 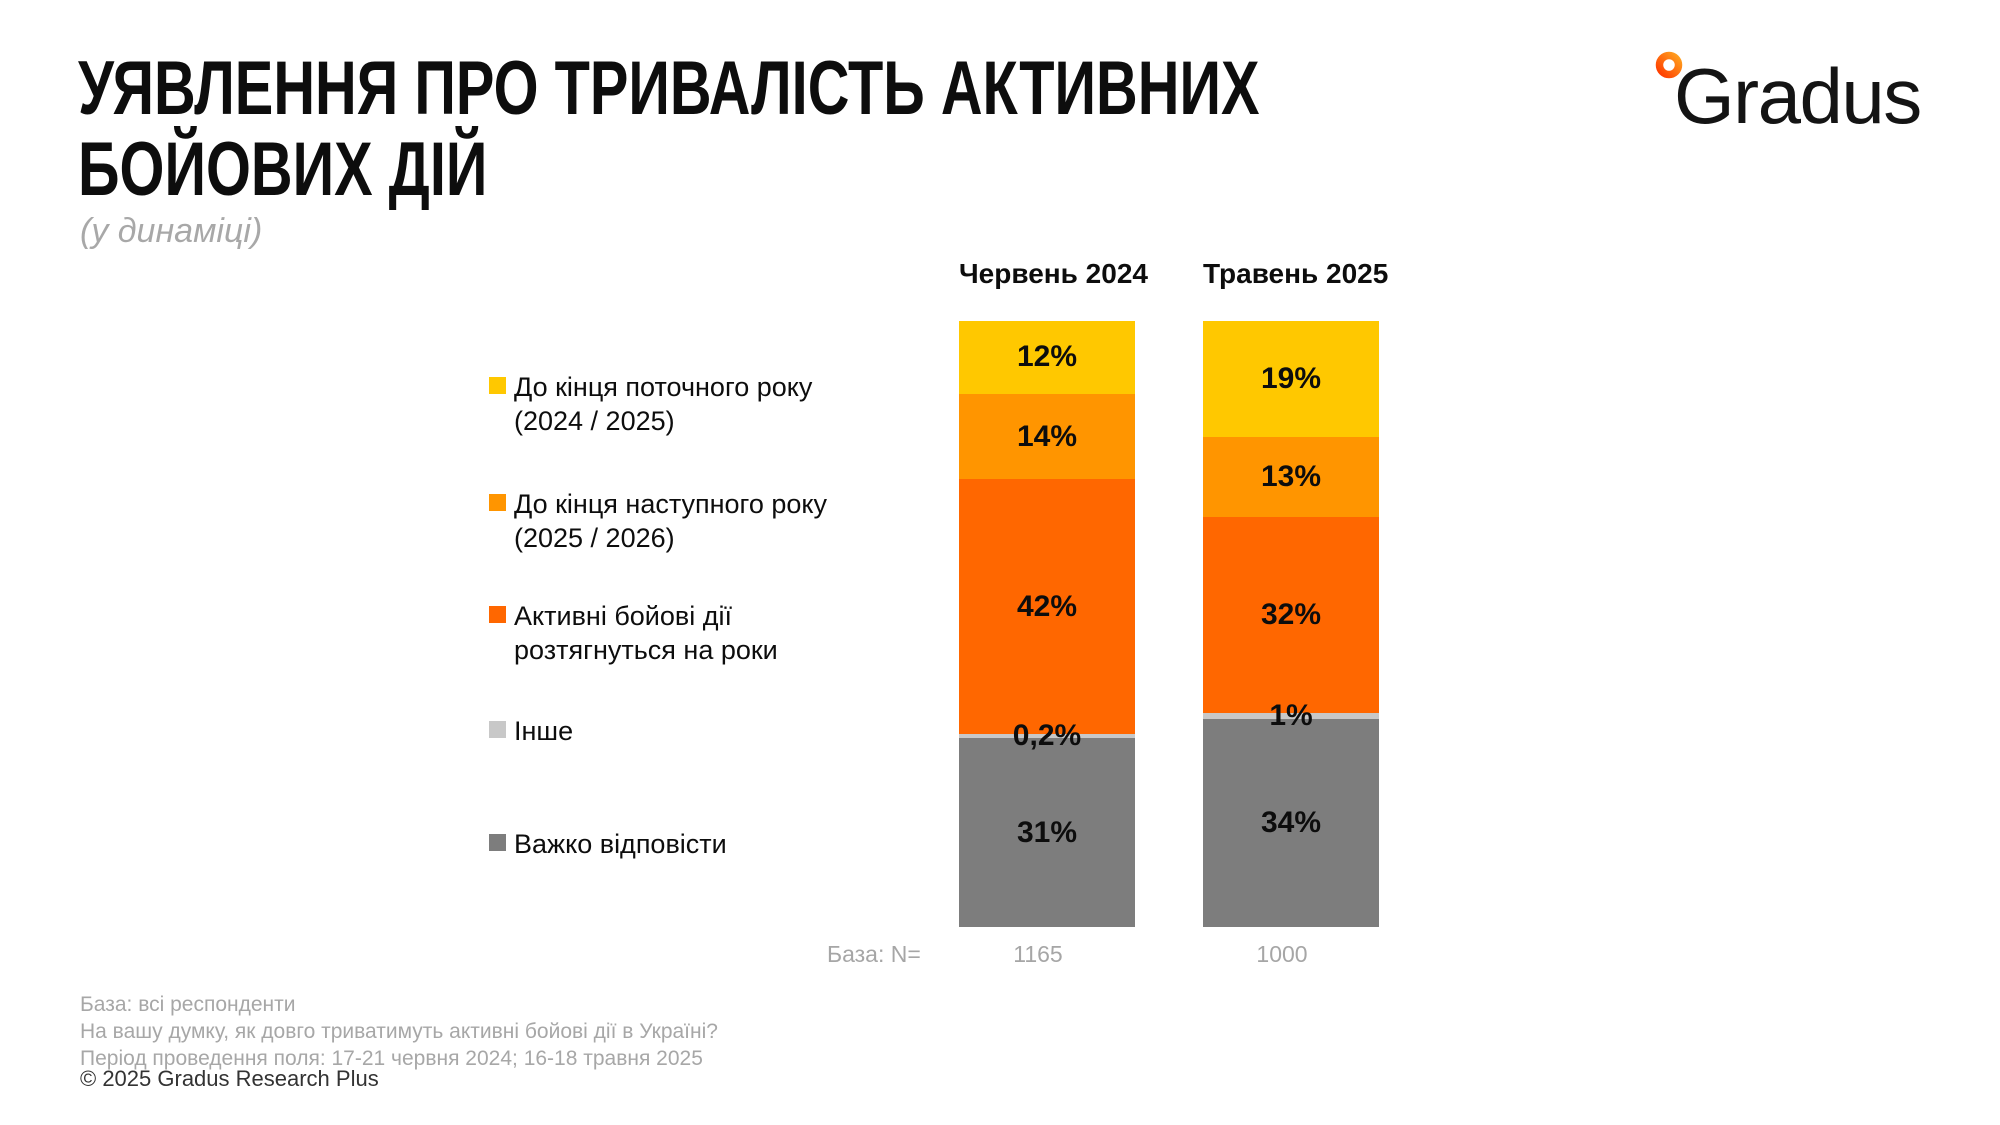 I want to click on bar-segment-label: 42%, so click(x=1047, y=606).